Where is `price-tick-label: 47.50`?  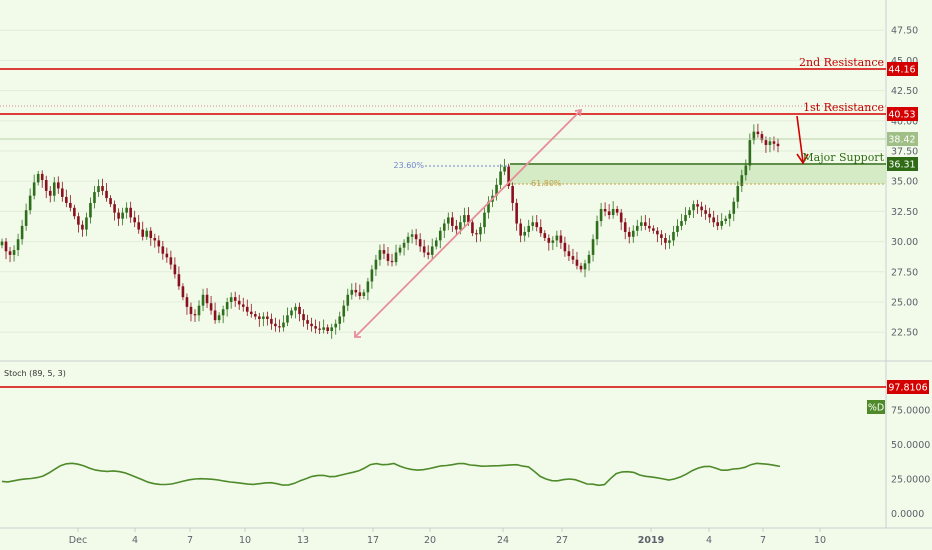 price-tick-label: 47.50 is located at coordinates (904, 31).